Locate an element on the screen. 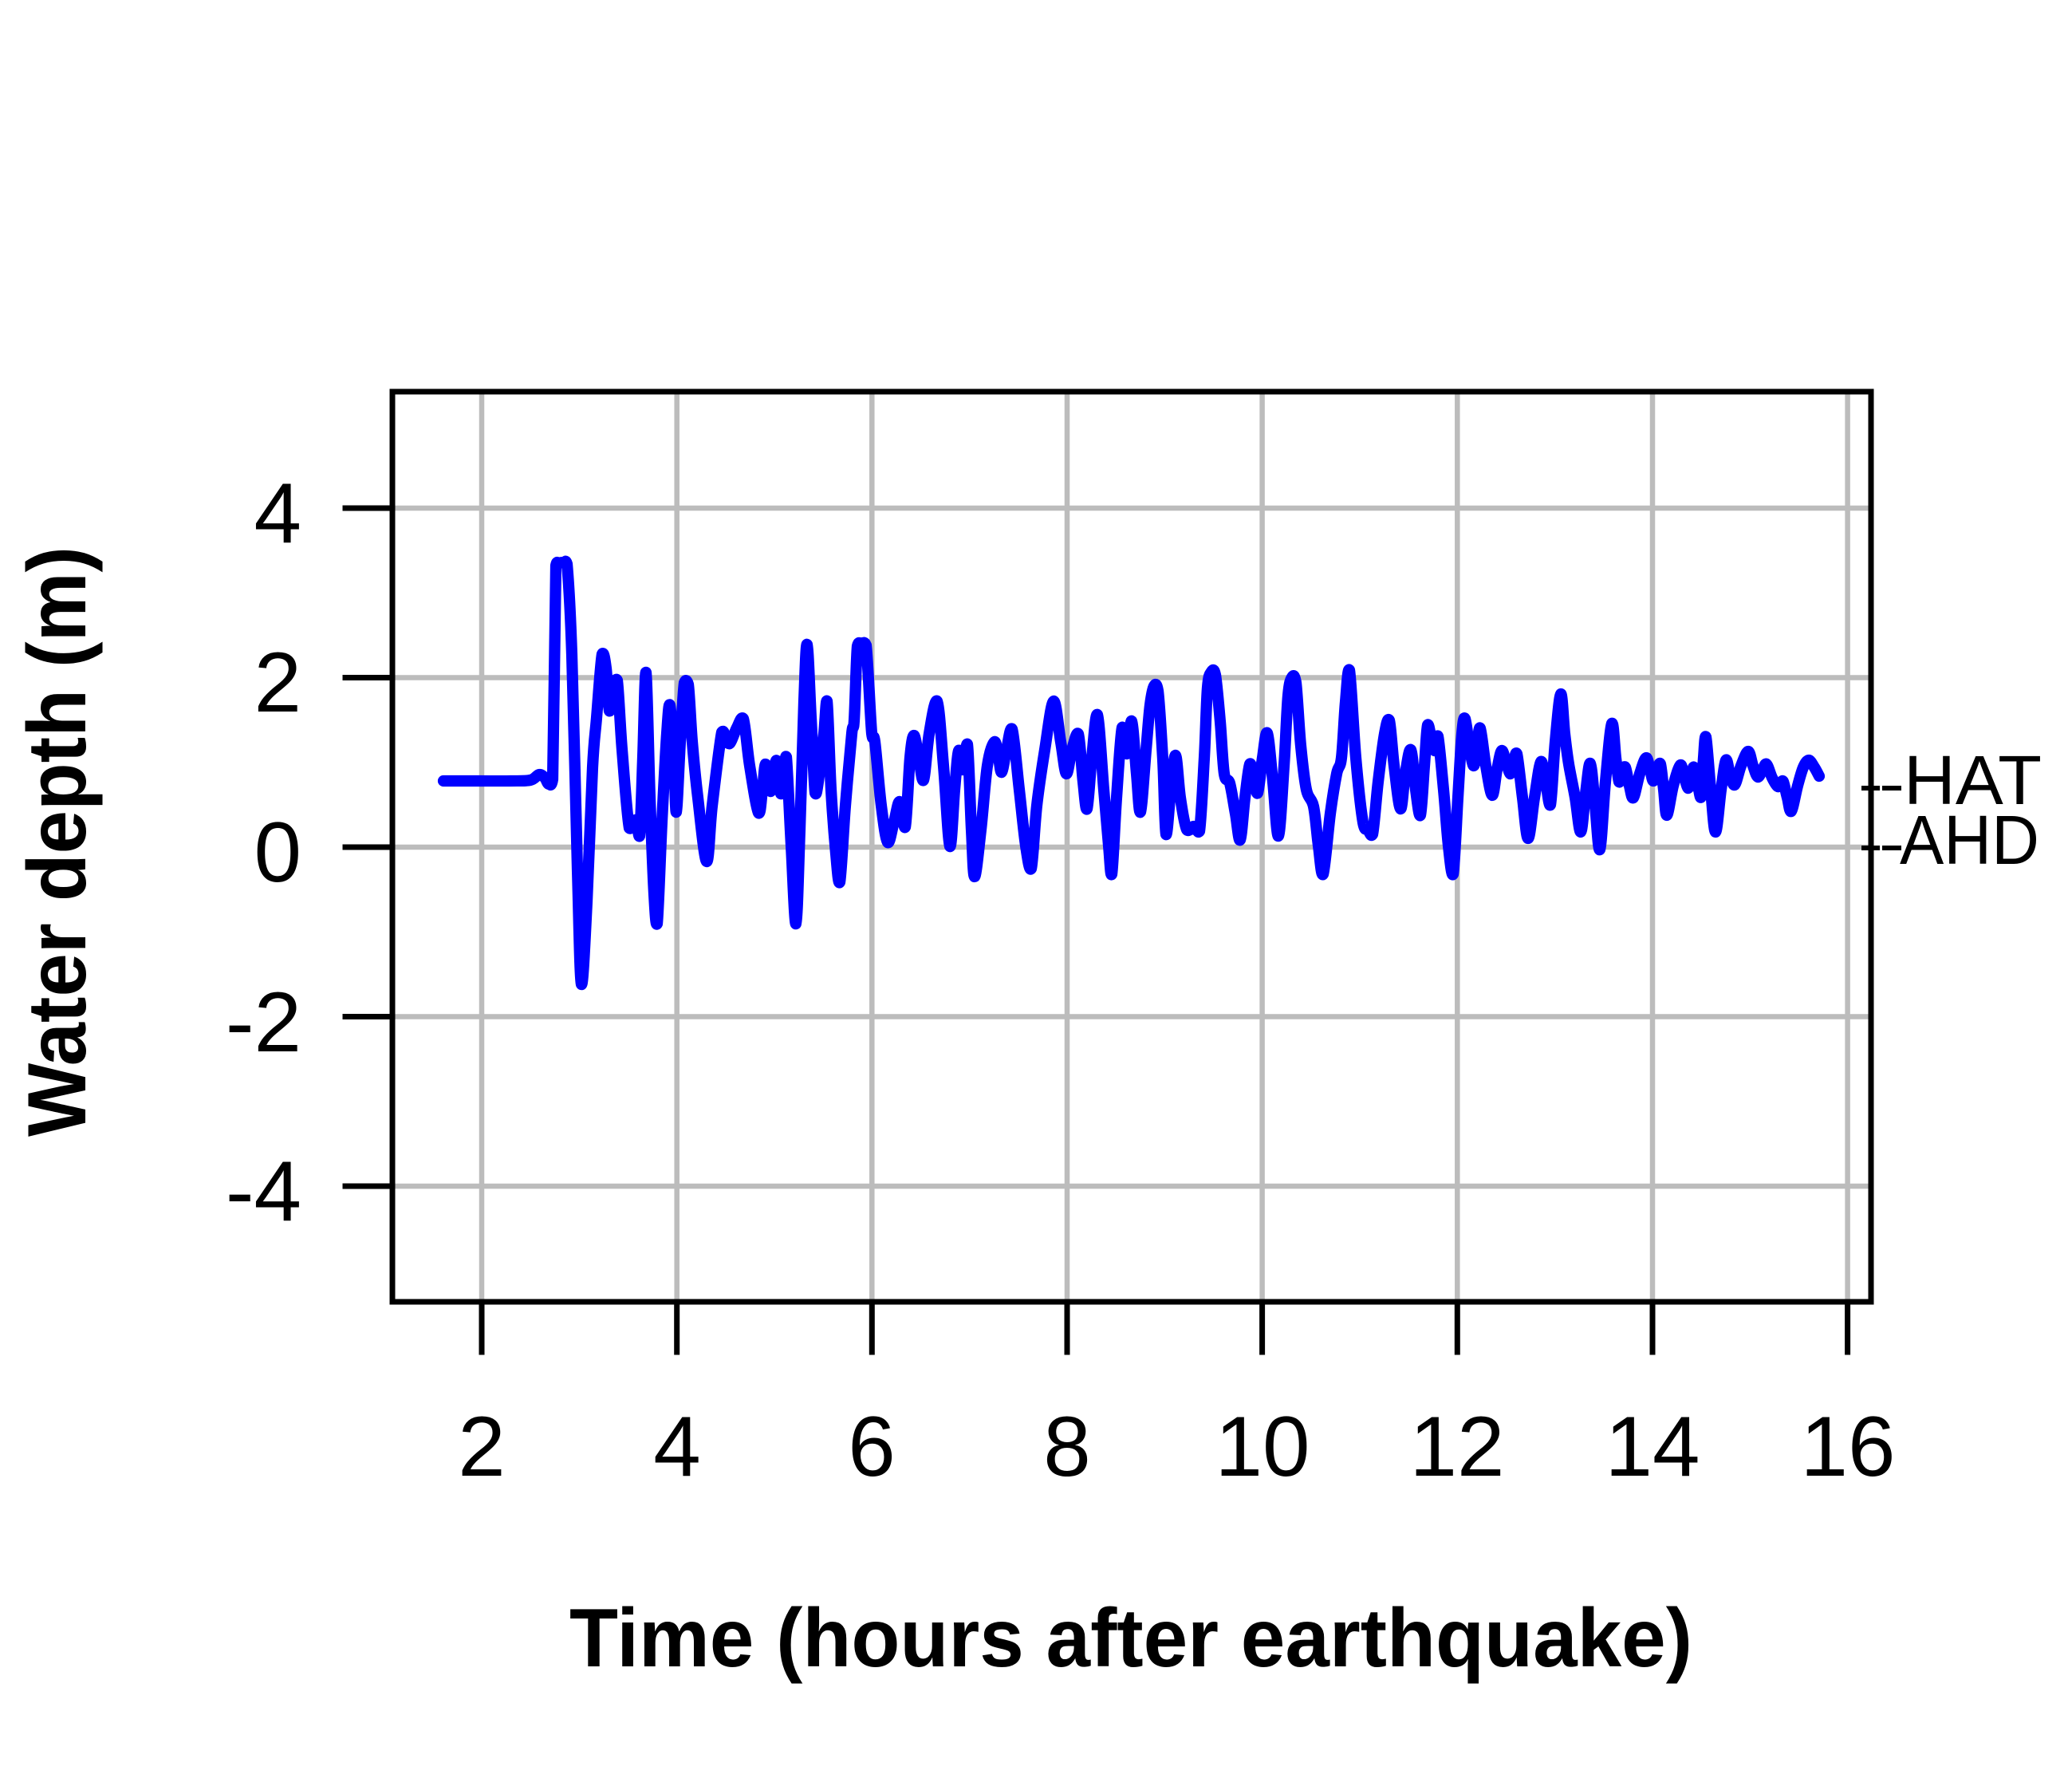 The width and height of the screenshot is (2072, 1790). svg-text: -2 is located at coordinates (263, 1022).